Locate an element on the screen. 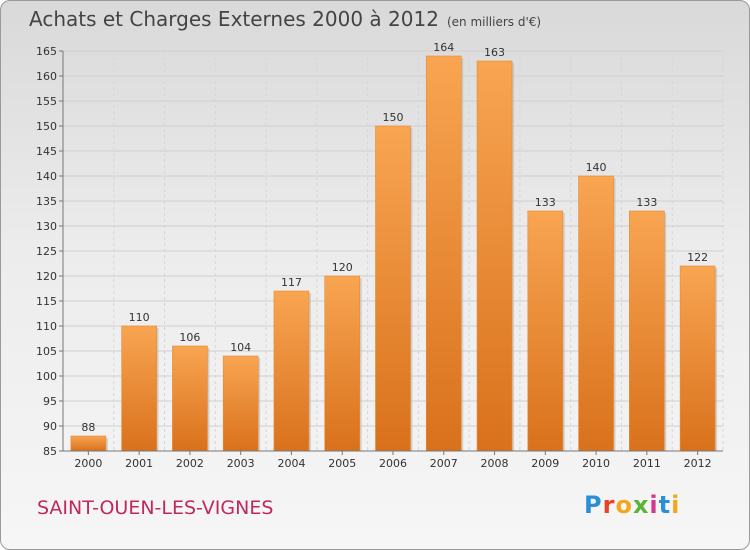  logo-letter: t is located at coordinates (665, 505).